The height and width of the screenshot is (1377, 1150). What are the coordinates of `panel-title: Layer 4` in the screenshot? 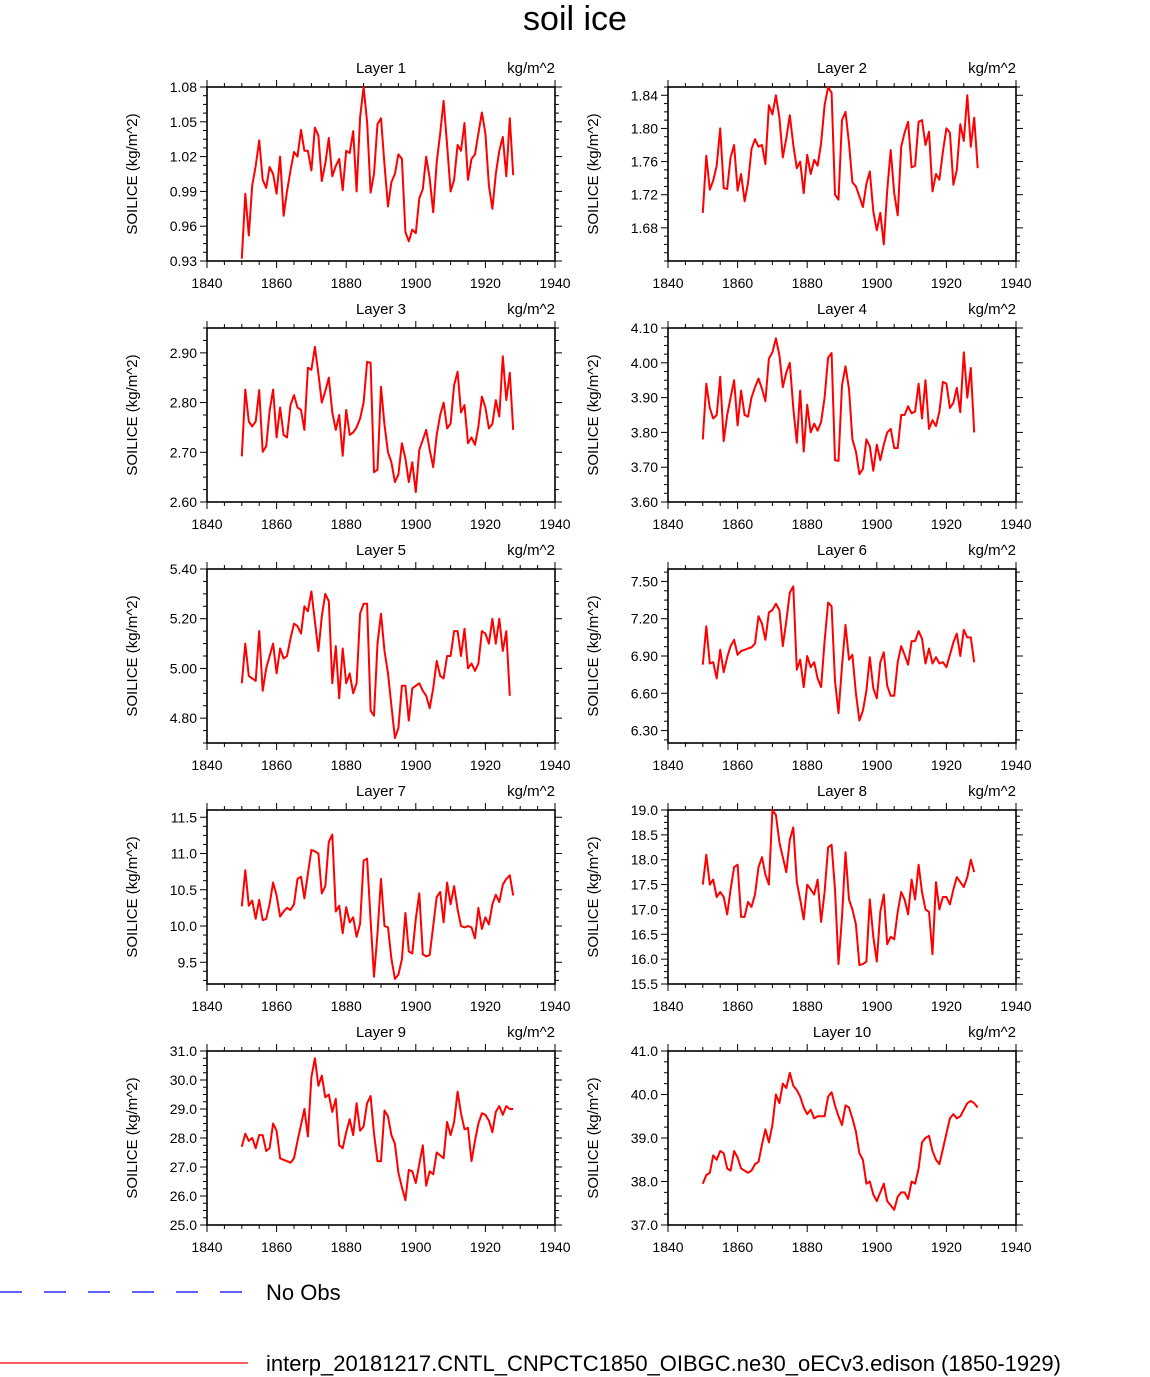 It's located at (842, 309).